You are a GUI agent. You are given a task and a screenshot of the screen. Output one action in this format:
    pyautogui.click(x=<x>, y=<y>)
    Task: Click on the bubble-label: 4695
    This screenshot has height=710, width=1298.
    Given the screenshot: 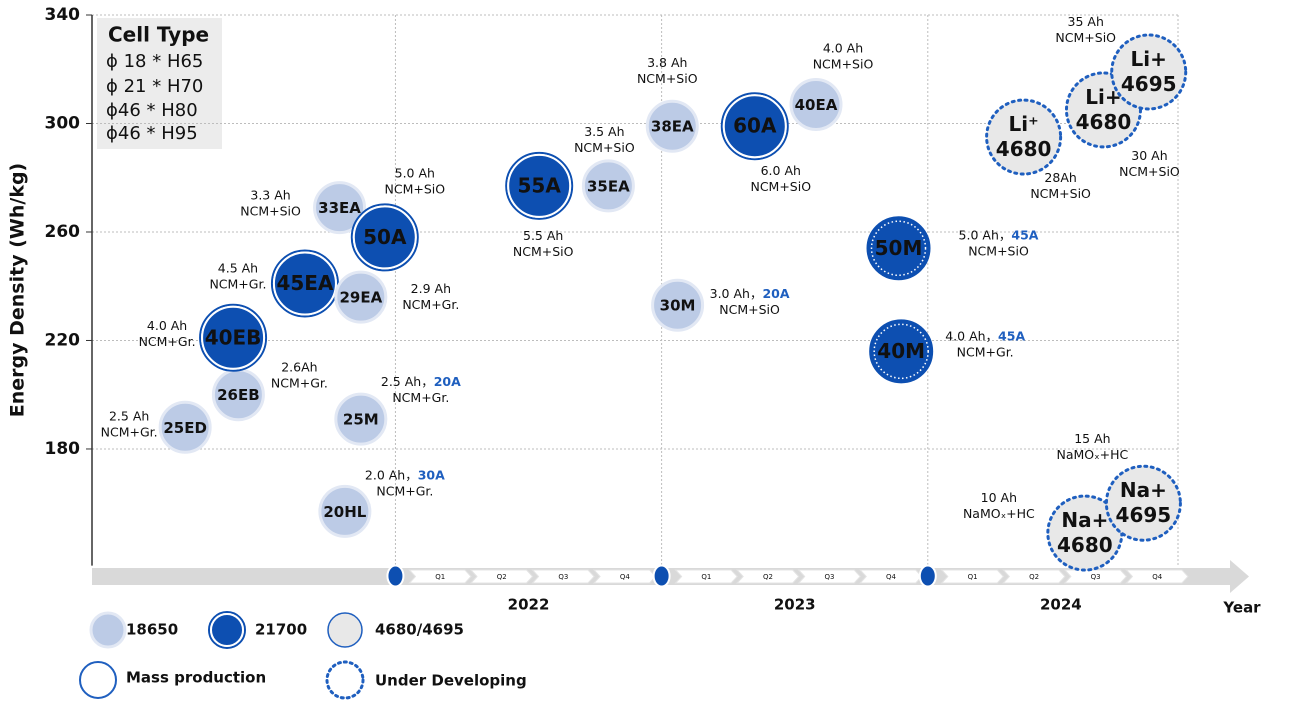 What is the action you would take?
    pyautogui.click(x=1149, y=84)
    